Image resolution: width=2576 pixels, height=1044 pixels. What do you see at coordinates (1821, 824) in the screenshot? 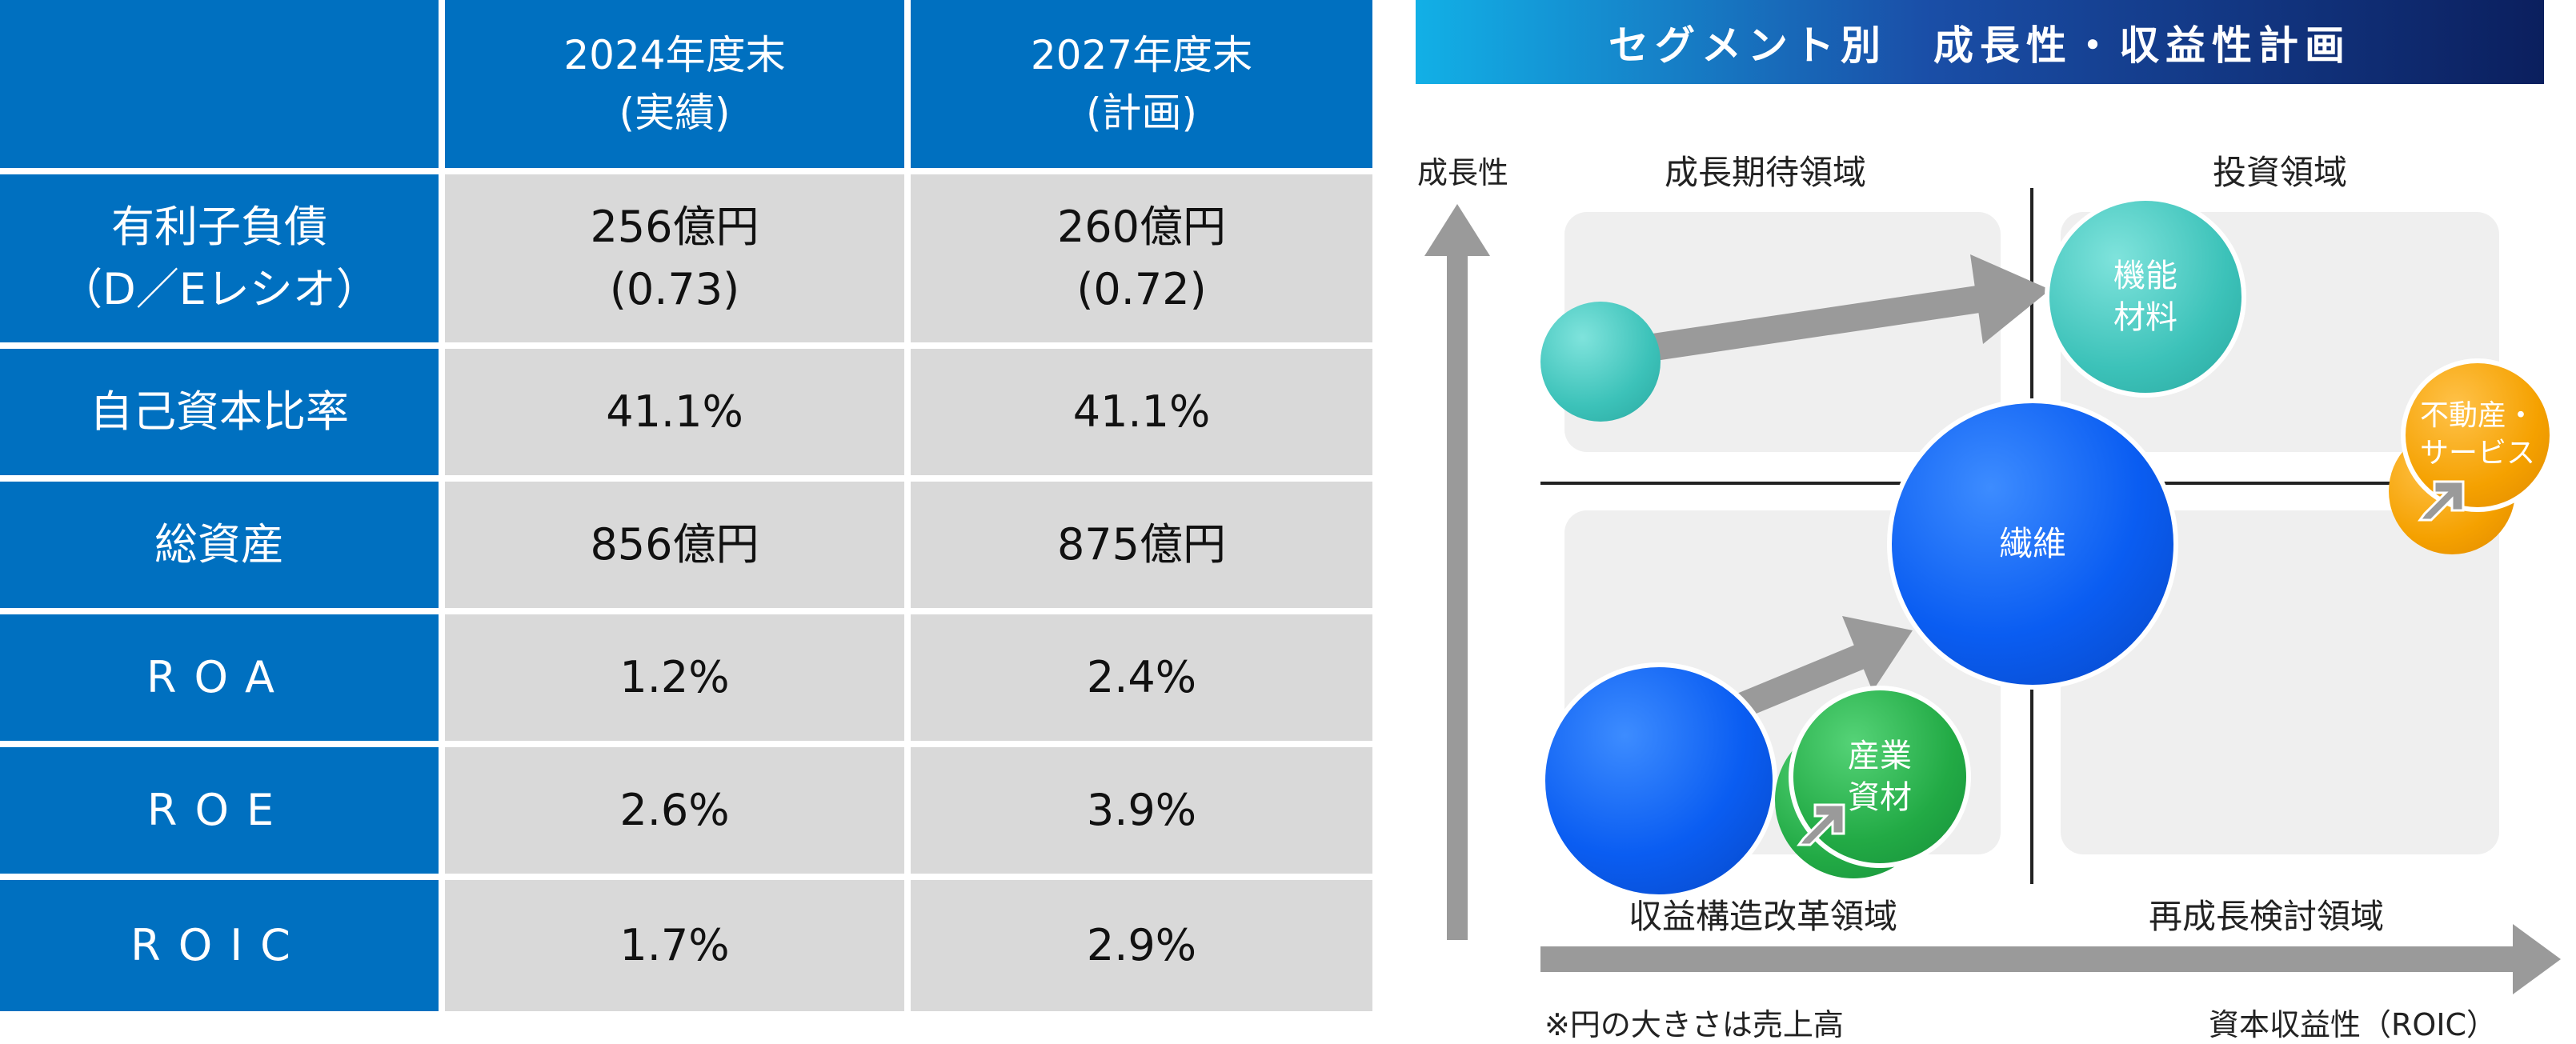
I see `arrow-industrial-shift` at bounding box center [1821, 824].